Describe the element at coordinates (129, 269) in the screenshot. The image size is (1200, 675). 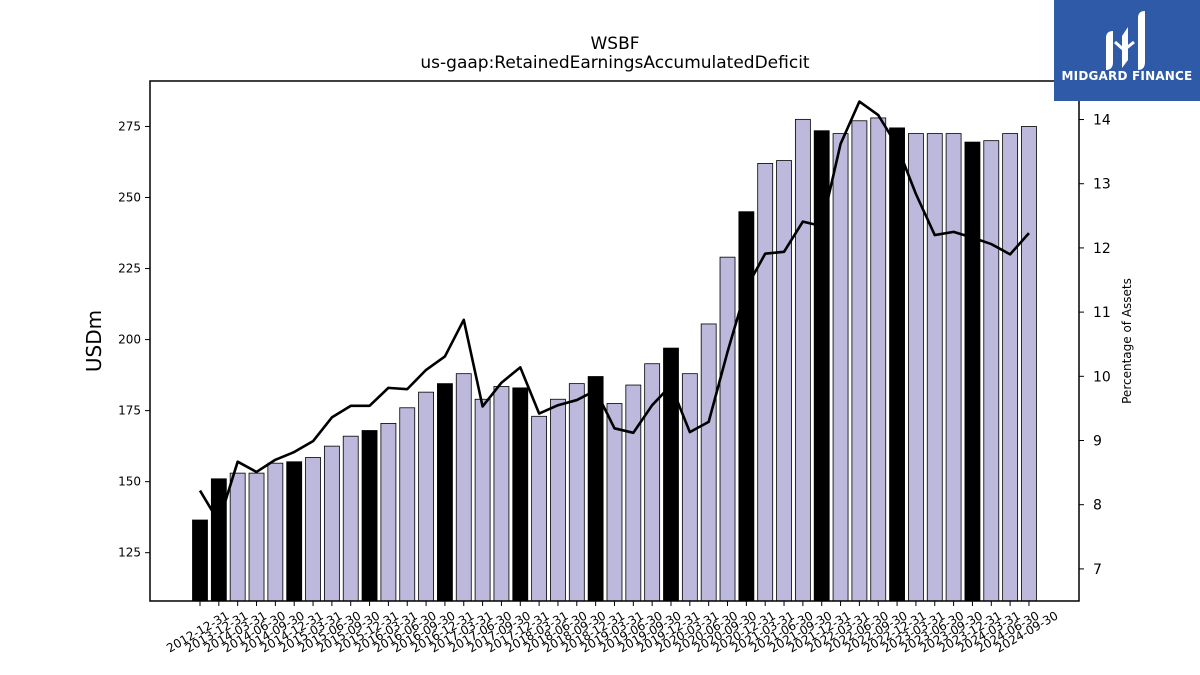
I see `y-tick-label: 225` at that location.